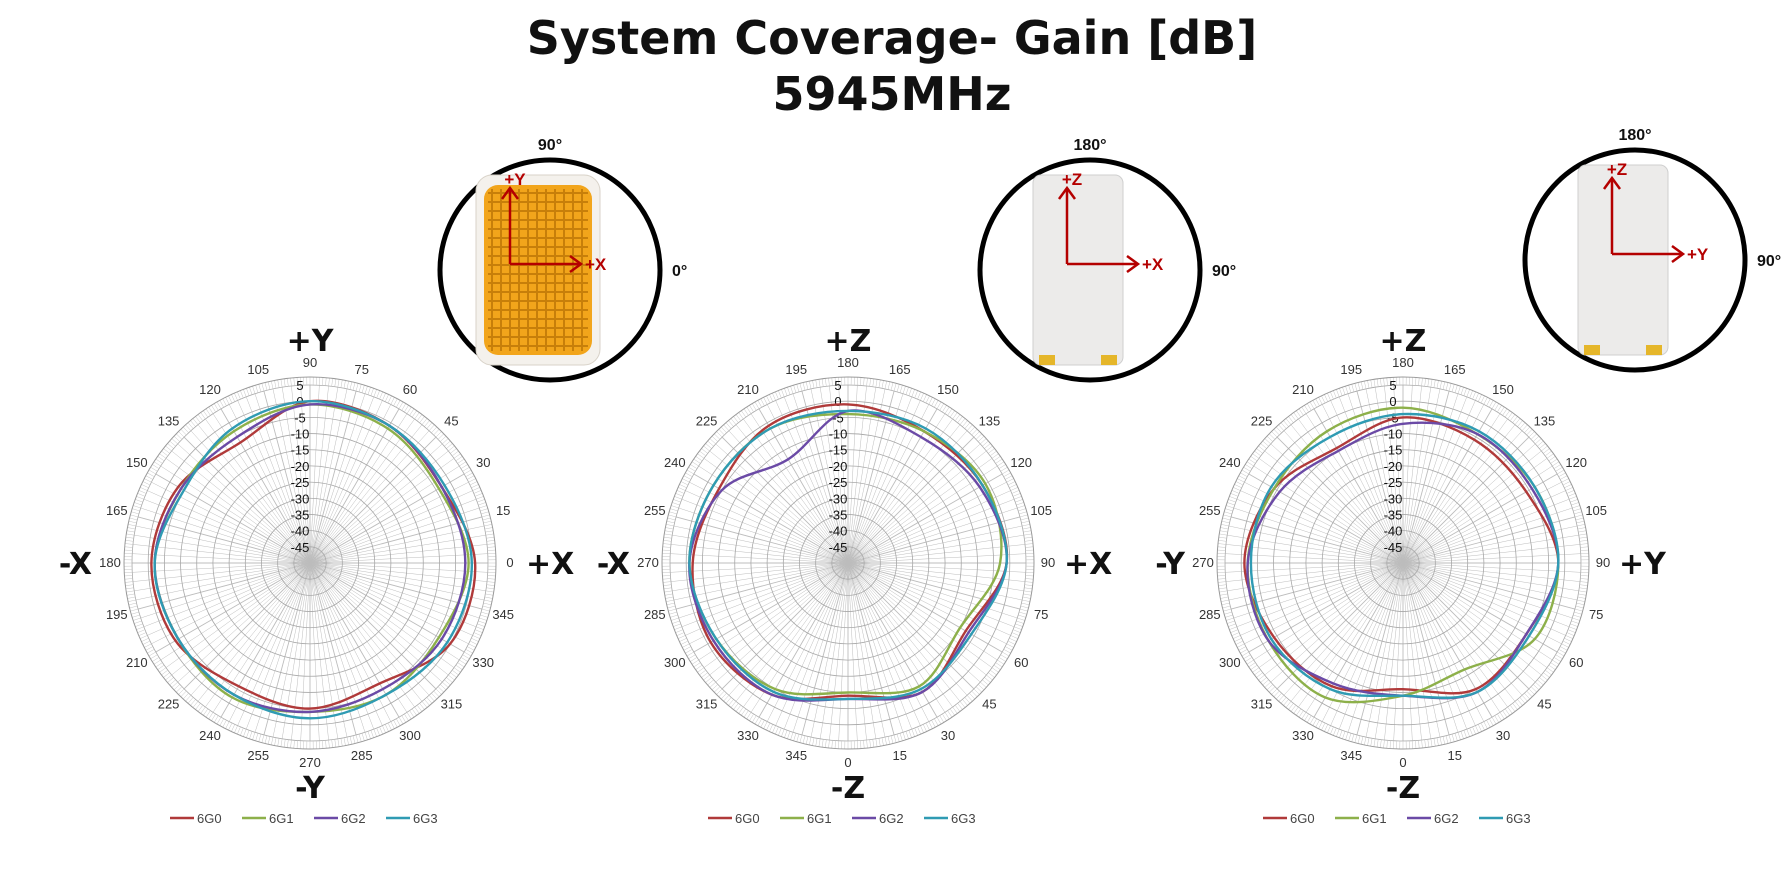 This screenshot has width=1784, height=895. I want to click on arrow-right-head, so click(576, 264).